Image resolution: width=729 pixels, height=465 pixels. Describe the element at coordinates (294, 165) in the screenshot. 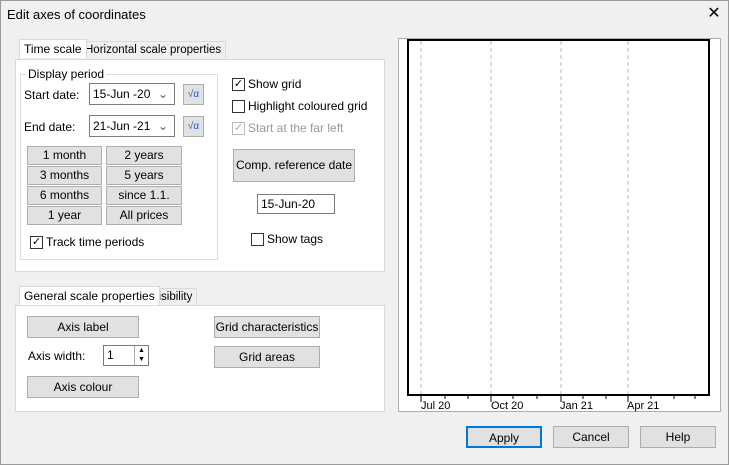

I see `comp-reference-date-button: Comp. reference date` at that location.